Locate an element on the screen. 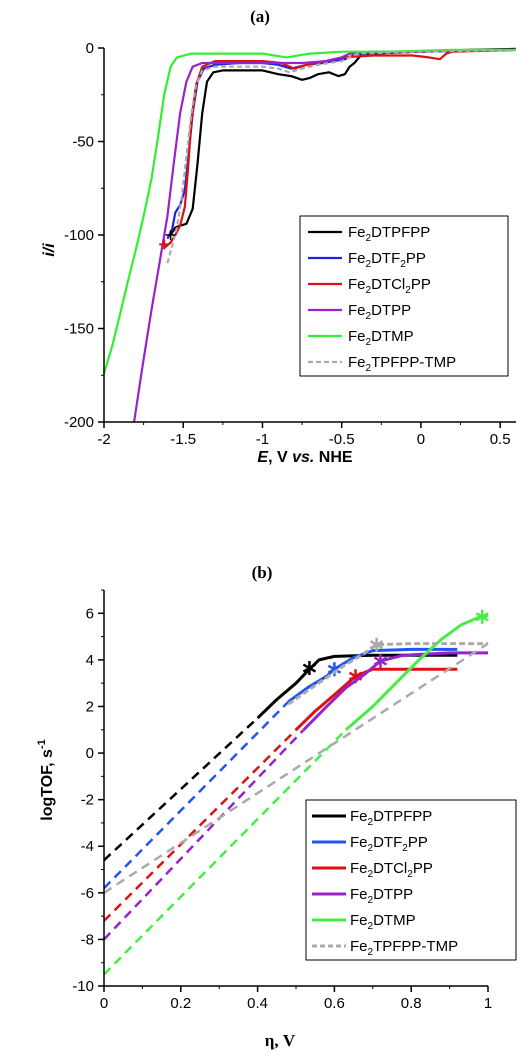  x-axis-label: E, V vs. NHE is located at coordinates (304, 457).